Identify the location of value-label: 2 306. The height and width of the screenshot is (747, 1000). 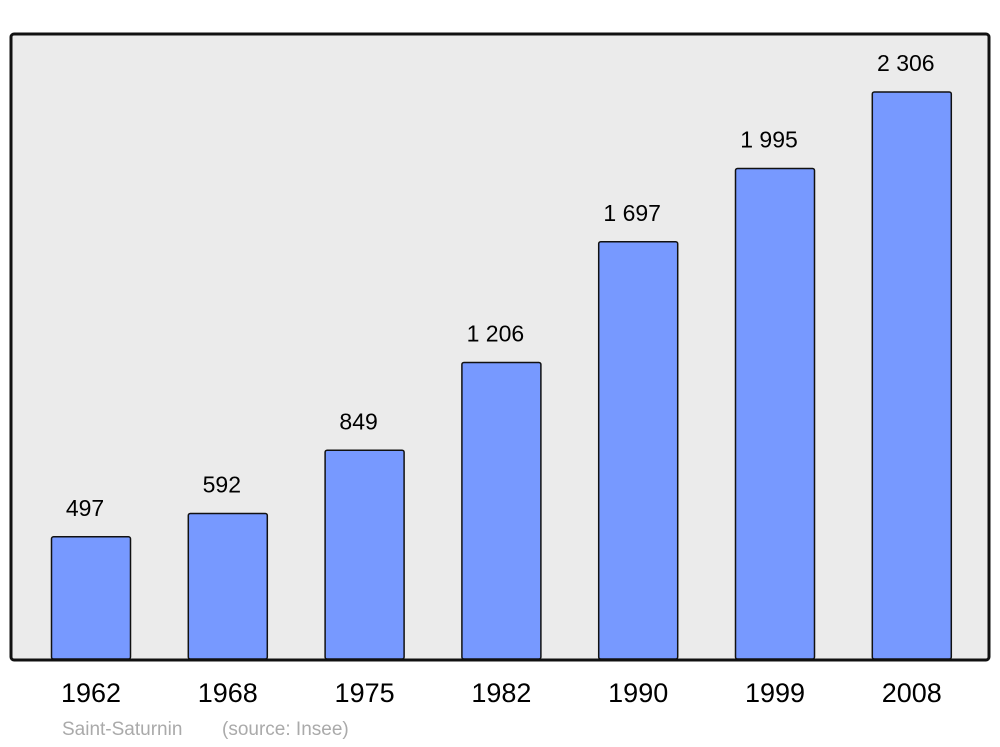
(906, 63).